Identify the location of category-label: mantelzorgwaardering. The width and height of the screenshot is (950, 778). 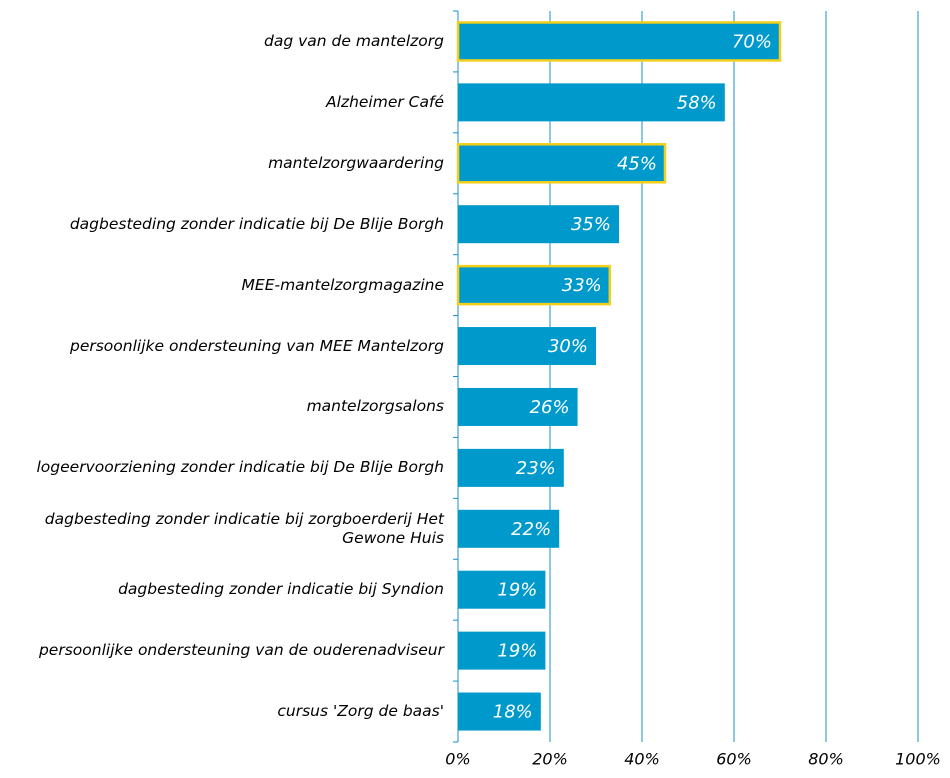
(356, 162).